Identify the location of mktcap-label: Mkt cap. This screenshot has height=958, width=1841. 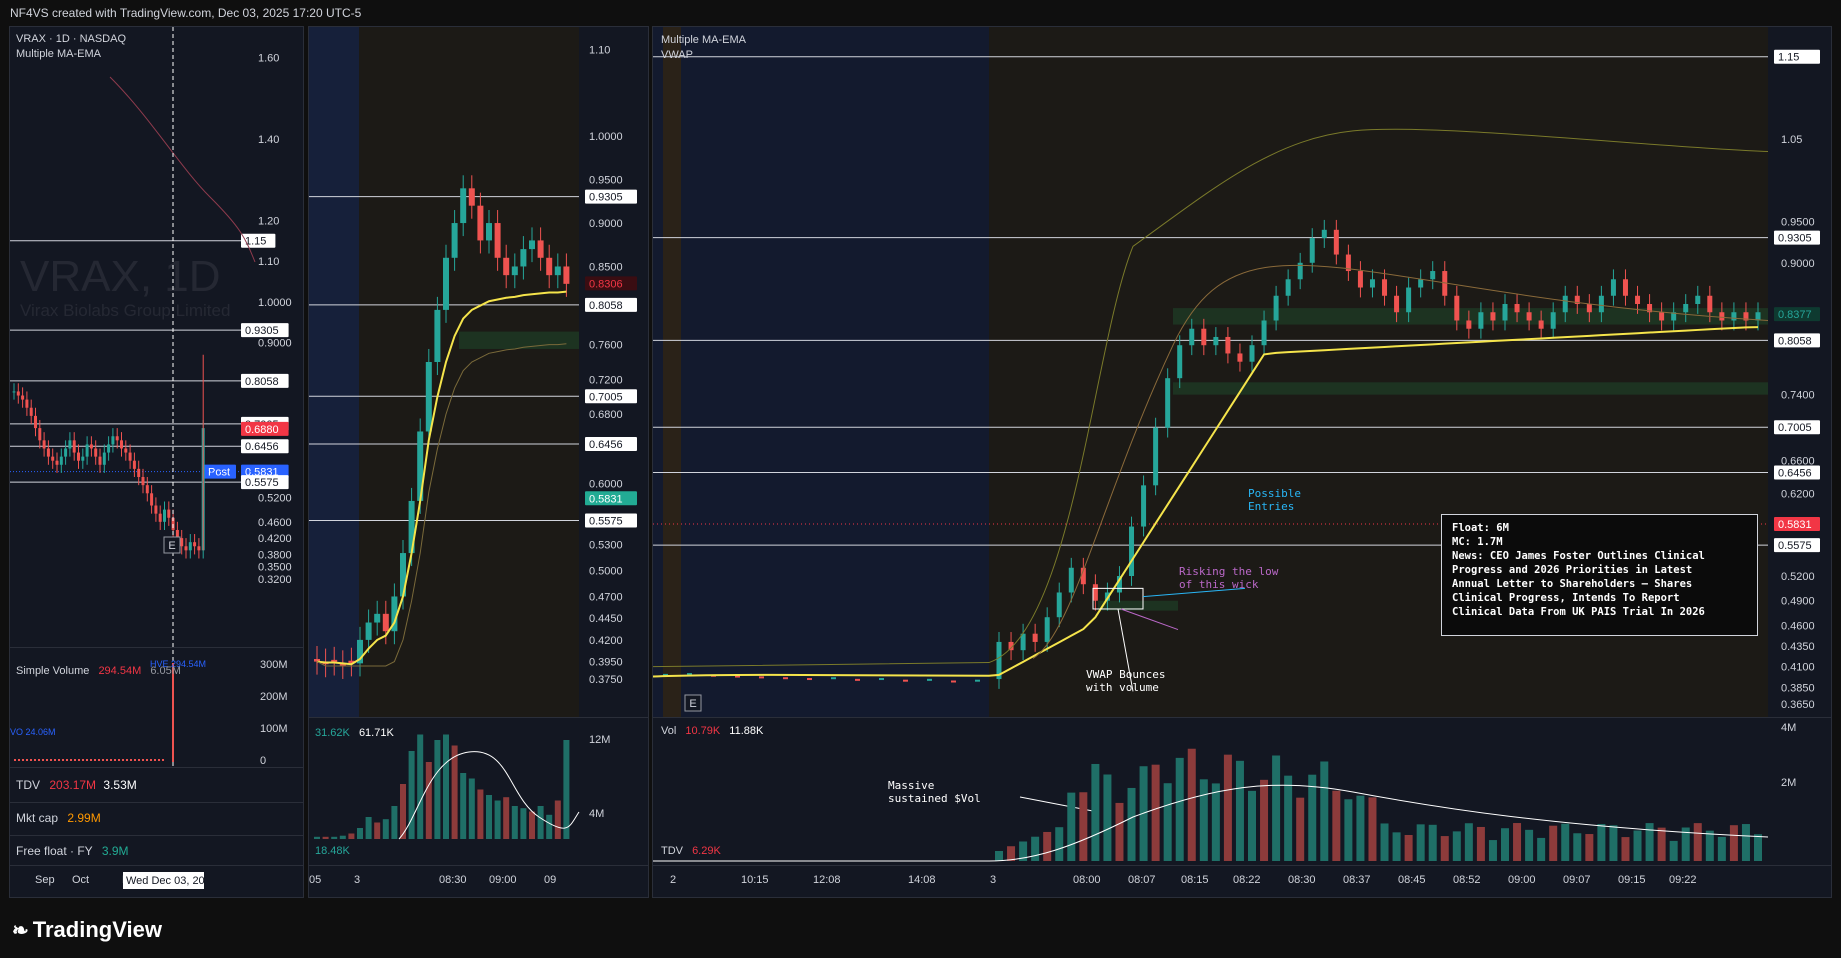
(37, 818).